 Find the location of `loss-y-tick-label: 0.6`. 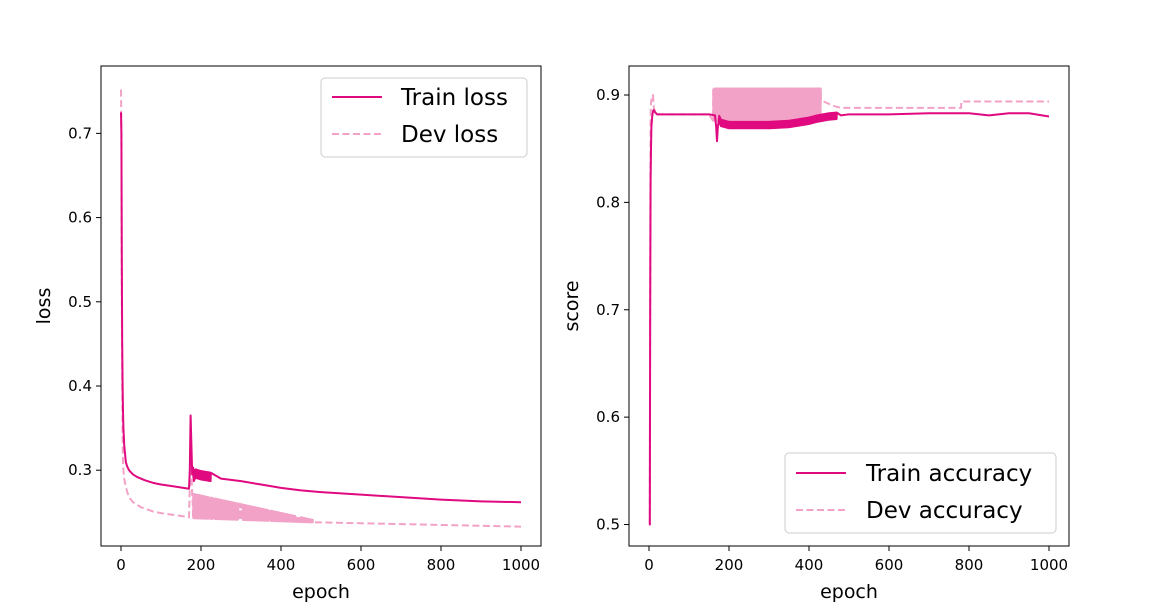

loss-y-tick-label: 0.6 is located at coordinates (80, 218).